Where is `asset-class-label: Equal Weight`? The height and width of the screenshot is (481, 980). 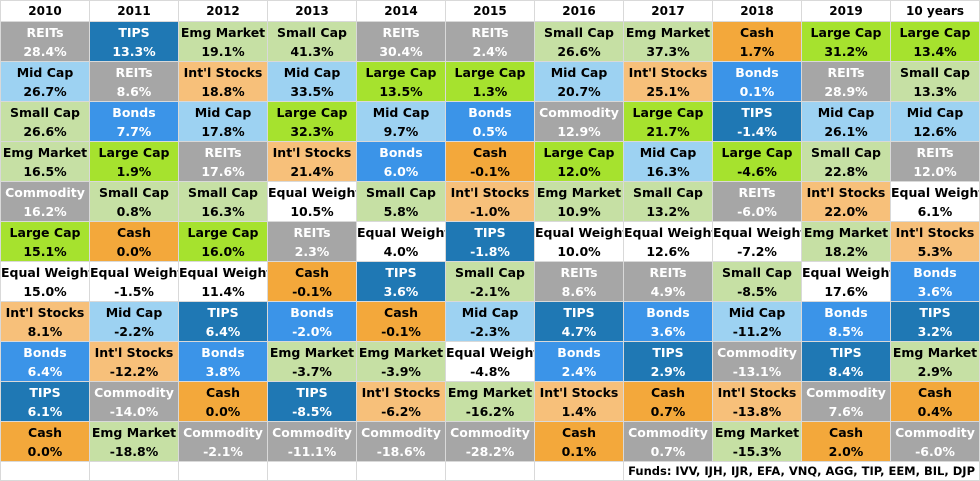
asset-class-label: Equal Weight is located at coordinates (223, 272).